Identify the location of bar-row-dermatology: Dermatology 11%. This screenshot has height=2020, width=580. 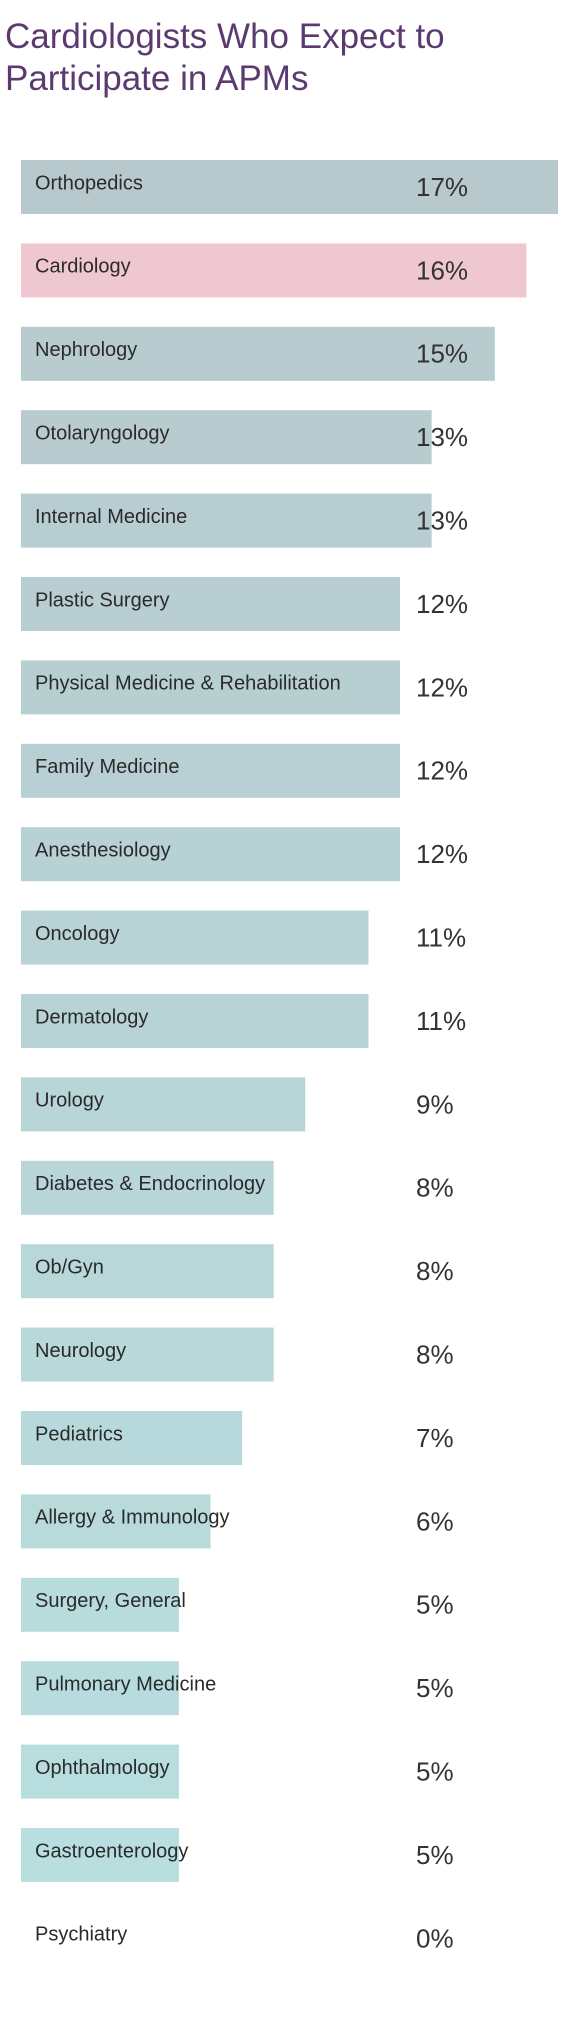
(243, 1021).